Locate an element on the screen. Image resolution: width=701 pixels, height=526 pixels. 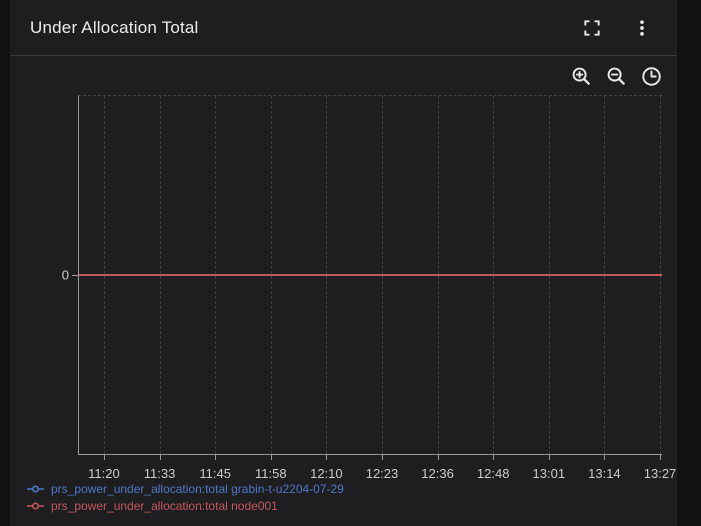
x-axis-tick-label: 12:36 is located at coordinates (437, 473).